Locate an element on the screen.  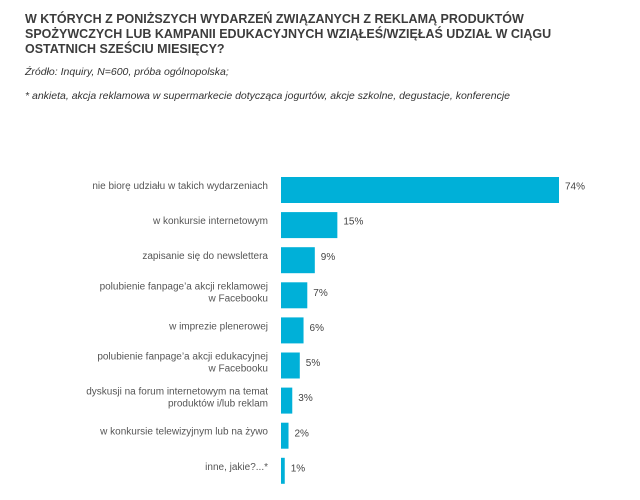
value-label-3: 9% is located at coordinates (328, 257).